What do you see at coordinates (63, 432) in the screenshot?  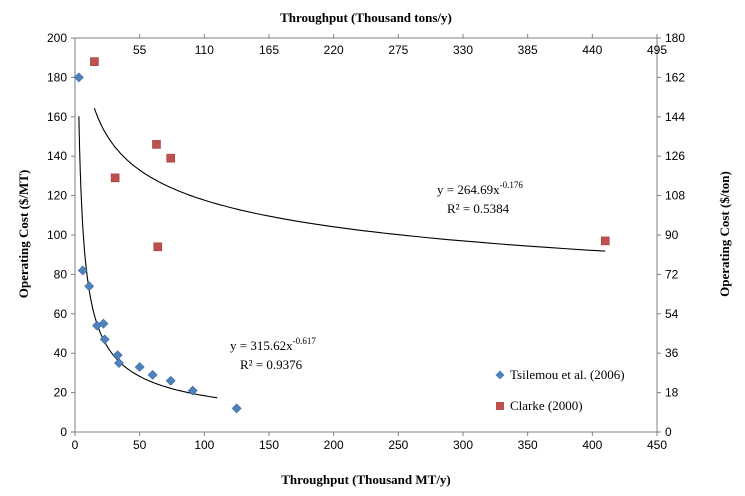 I see `y-tick-label: 0` at bounding box center [63, 432].